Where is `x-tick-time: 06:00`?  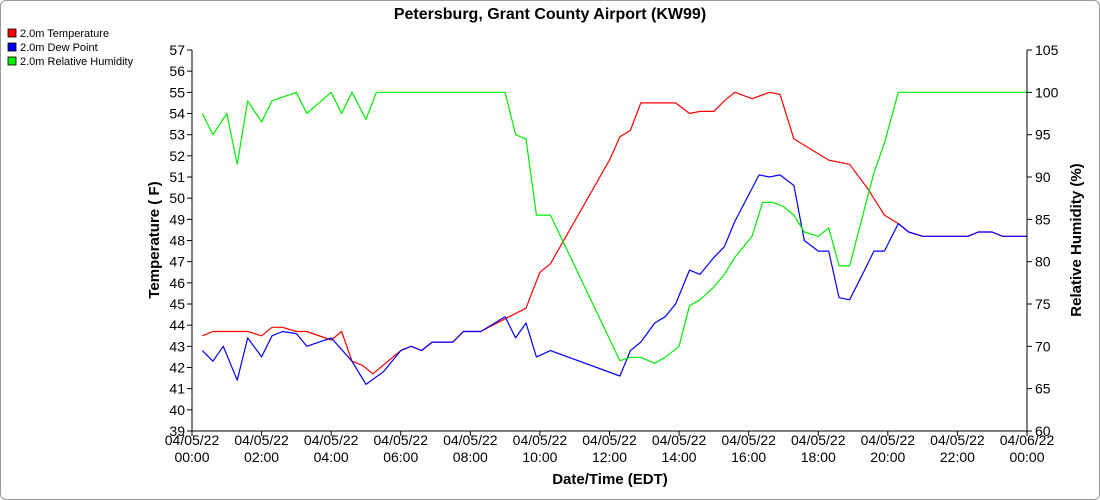 x-tick-time: 06:00 is located at coordinates (400, 457).